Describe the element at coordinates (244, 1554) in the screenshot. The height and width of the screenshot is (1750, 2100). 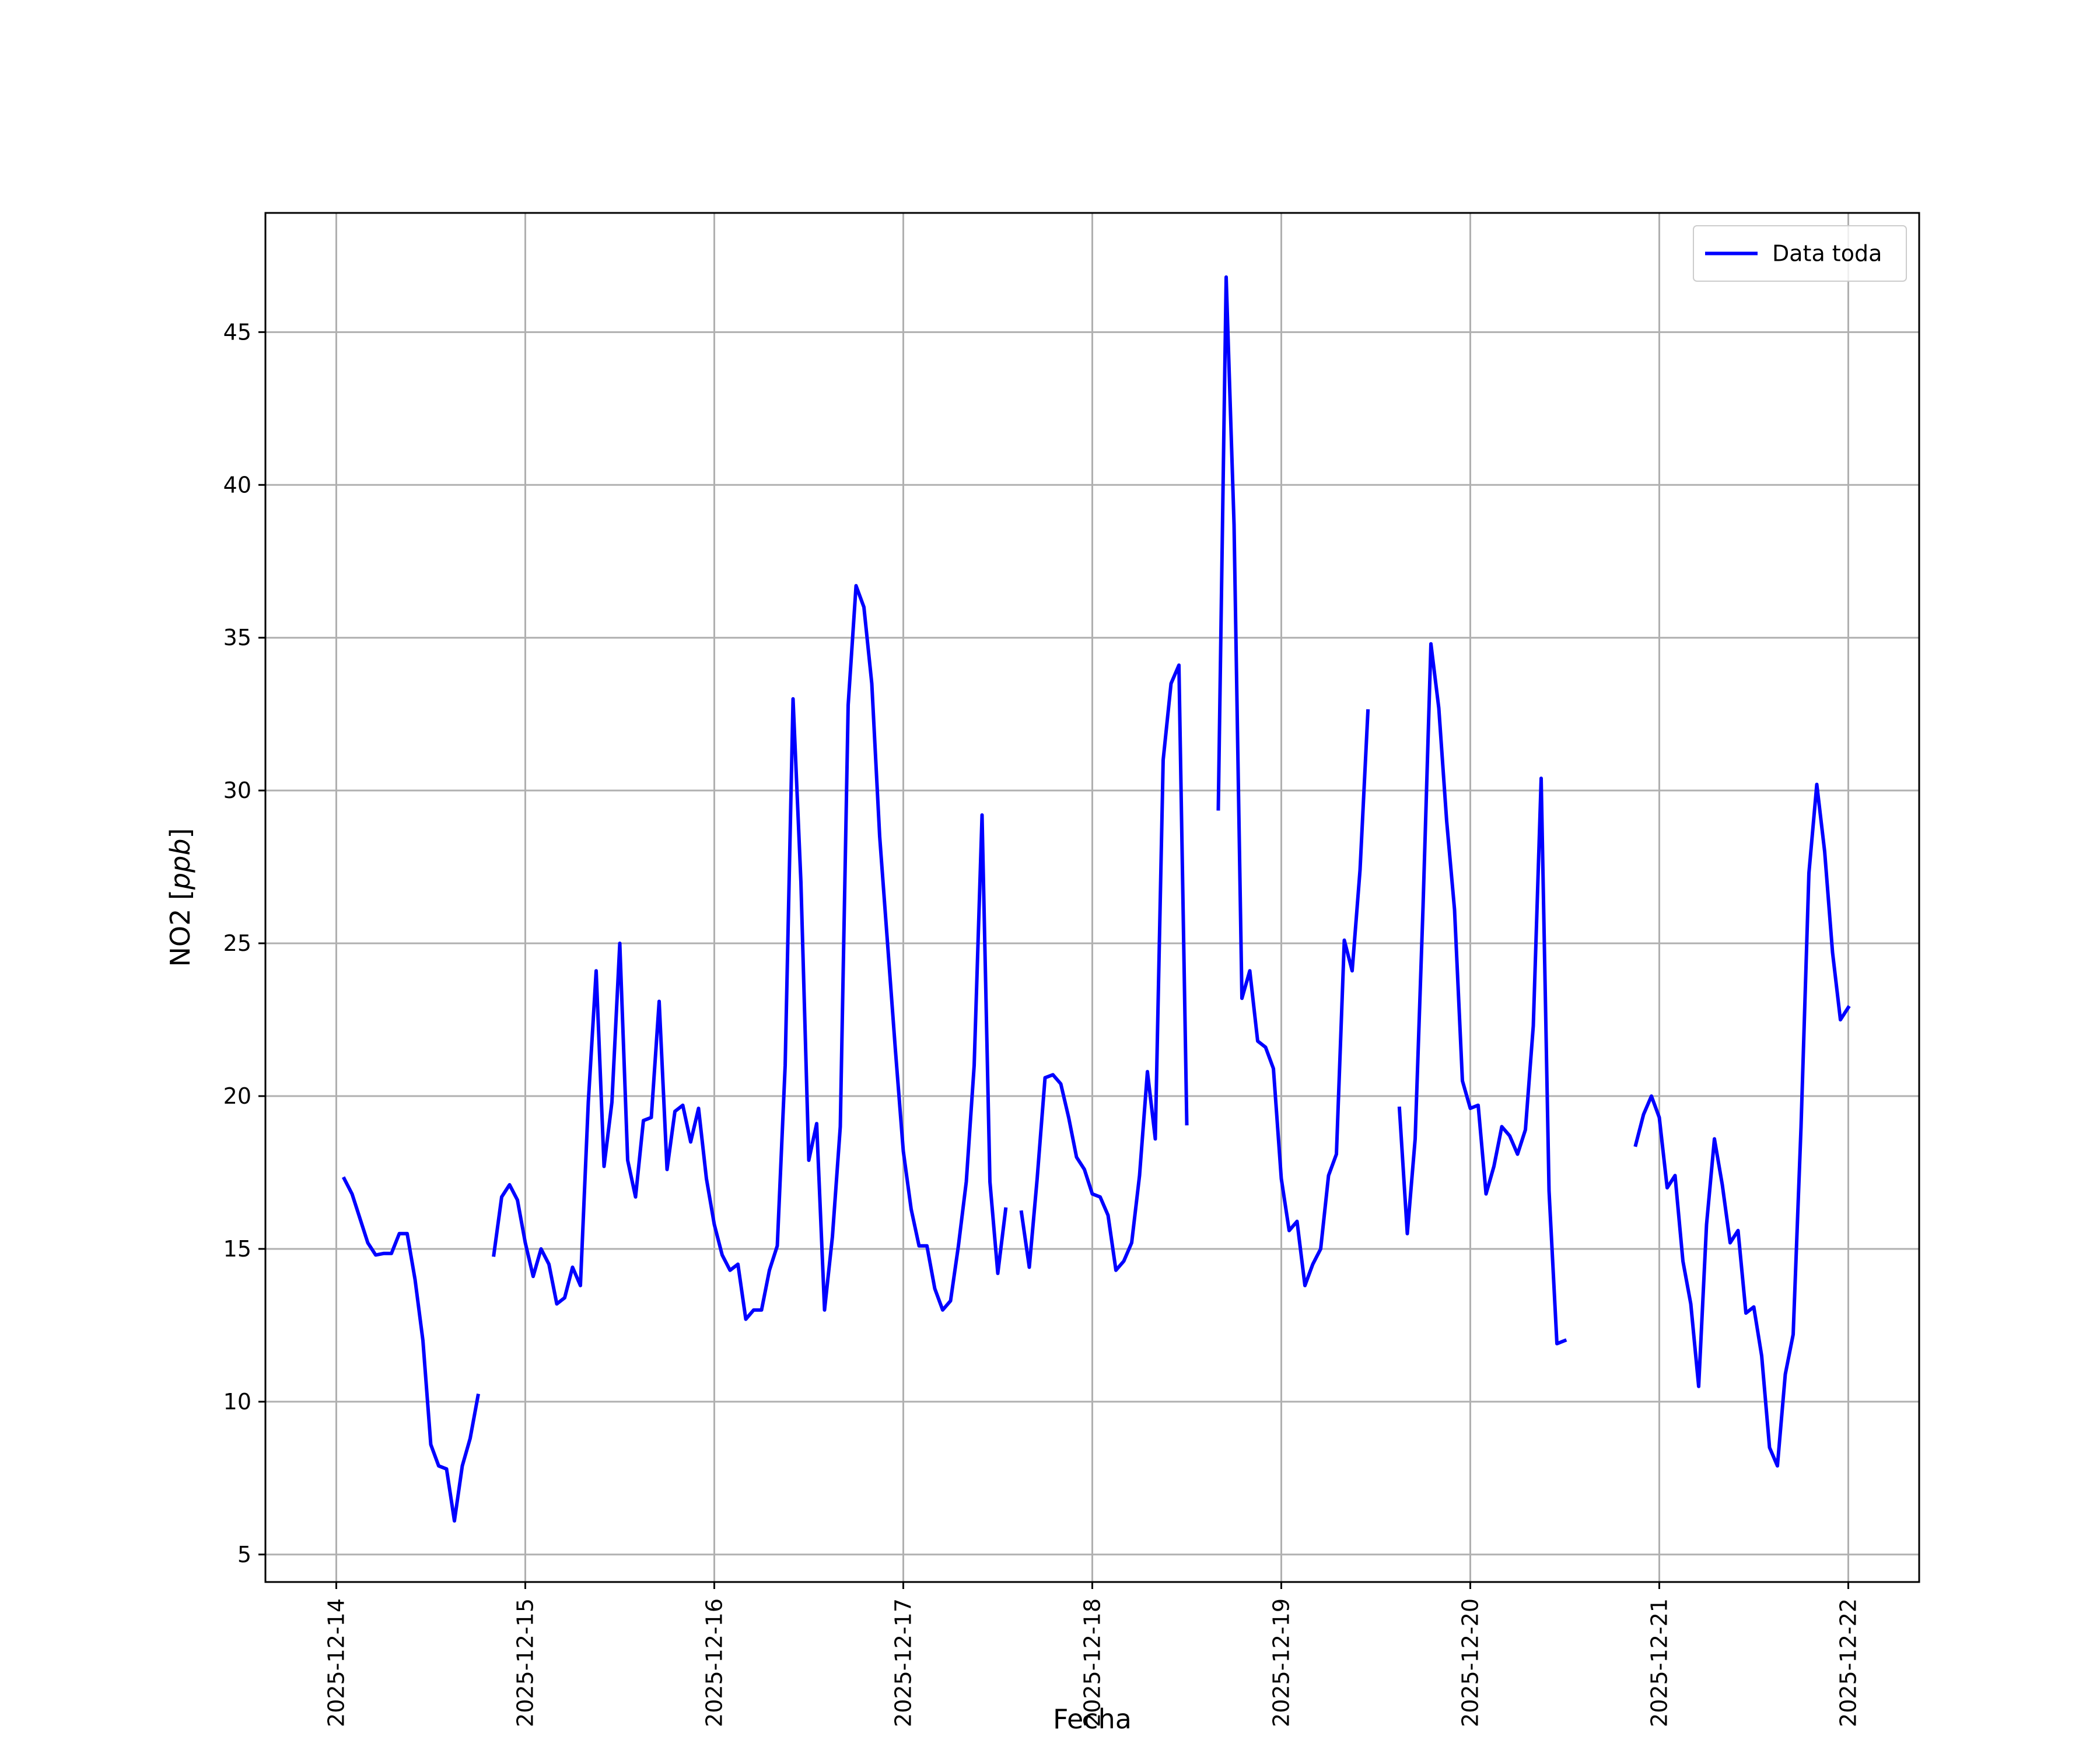
I see `y-tick-label: 5` at that location.